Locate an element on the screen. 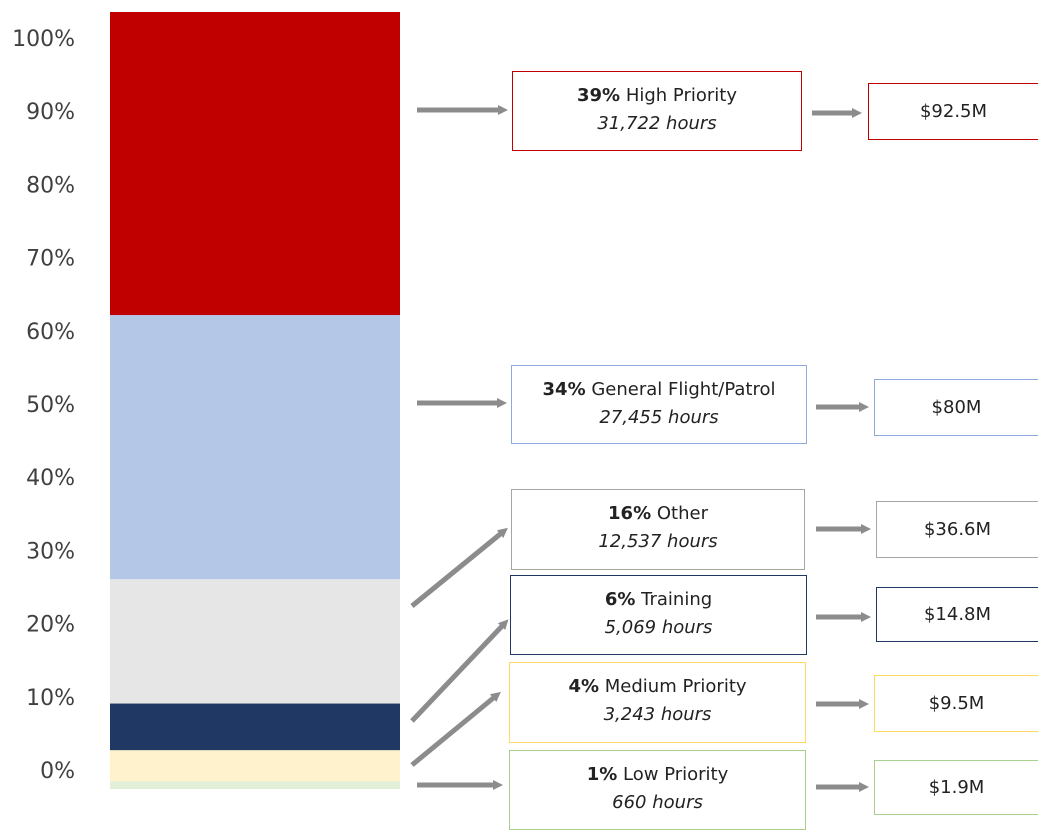 Image resolution: width=1038 pixels, height=830 pixels. percent-label: 16% is located at coordinates (630, 513).